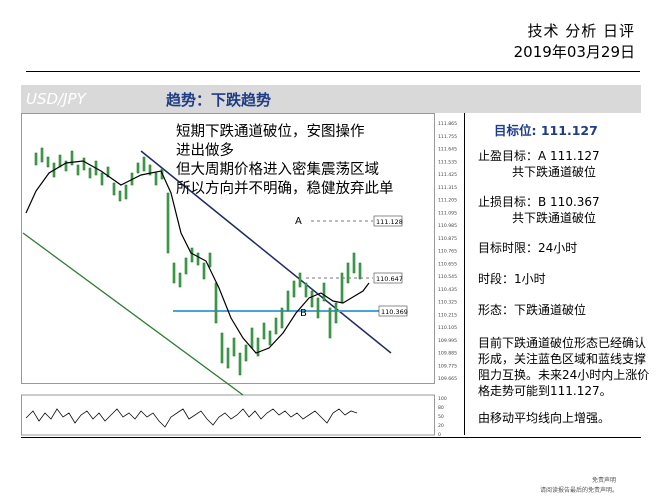  I want to click on timeframe: 时段：1小时, so click(512, 279).